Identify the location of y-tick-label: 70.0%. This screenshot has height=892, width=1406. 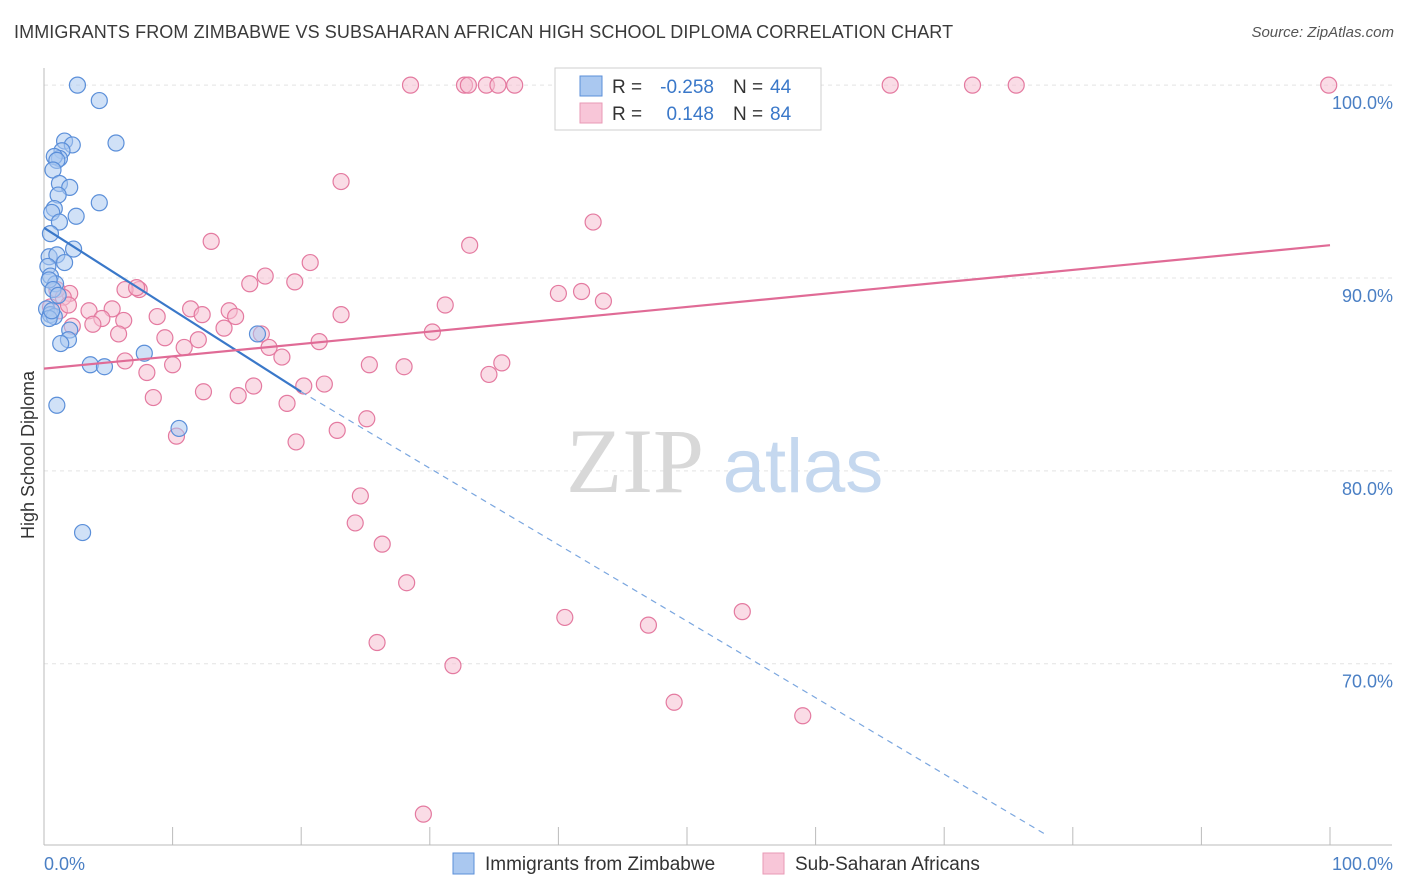
(1367, 682).